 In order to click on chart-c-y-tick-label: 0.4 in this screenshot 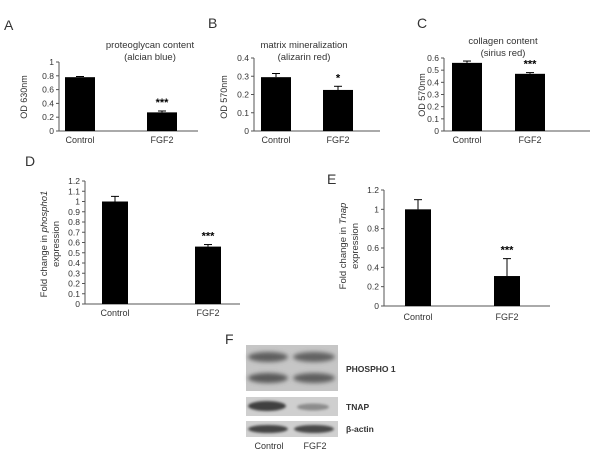, I will do `click(433, 82)`.